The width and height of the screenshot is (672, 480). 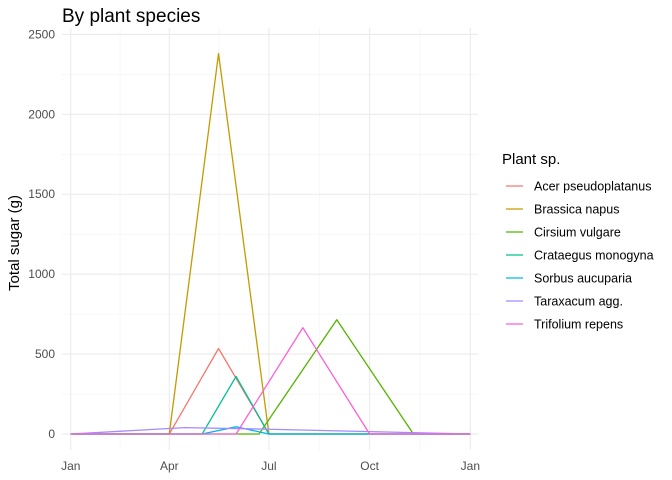 I want to click on legend-label: Sorbus aucuparia, so click(x=583, y=279).